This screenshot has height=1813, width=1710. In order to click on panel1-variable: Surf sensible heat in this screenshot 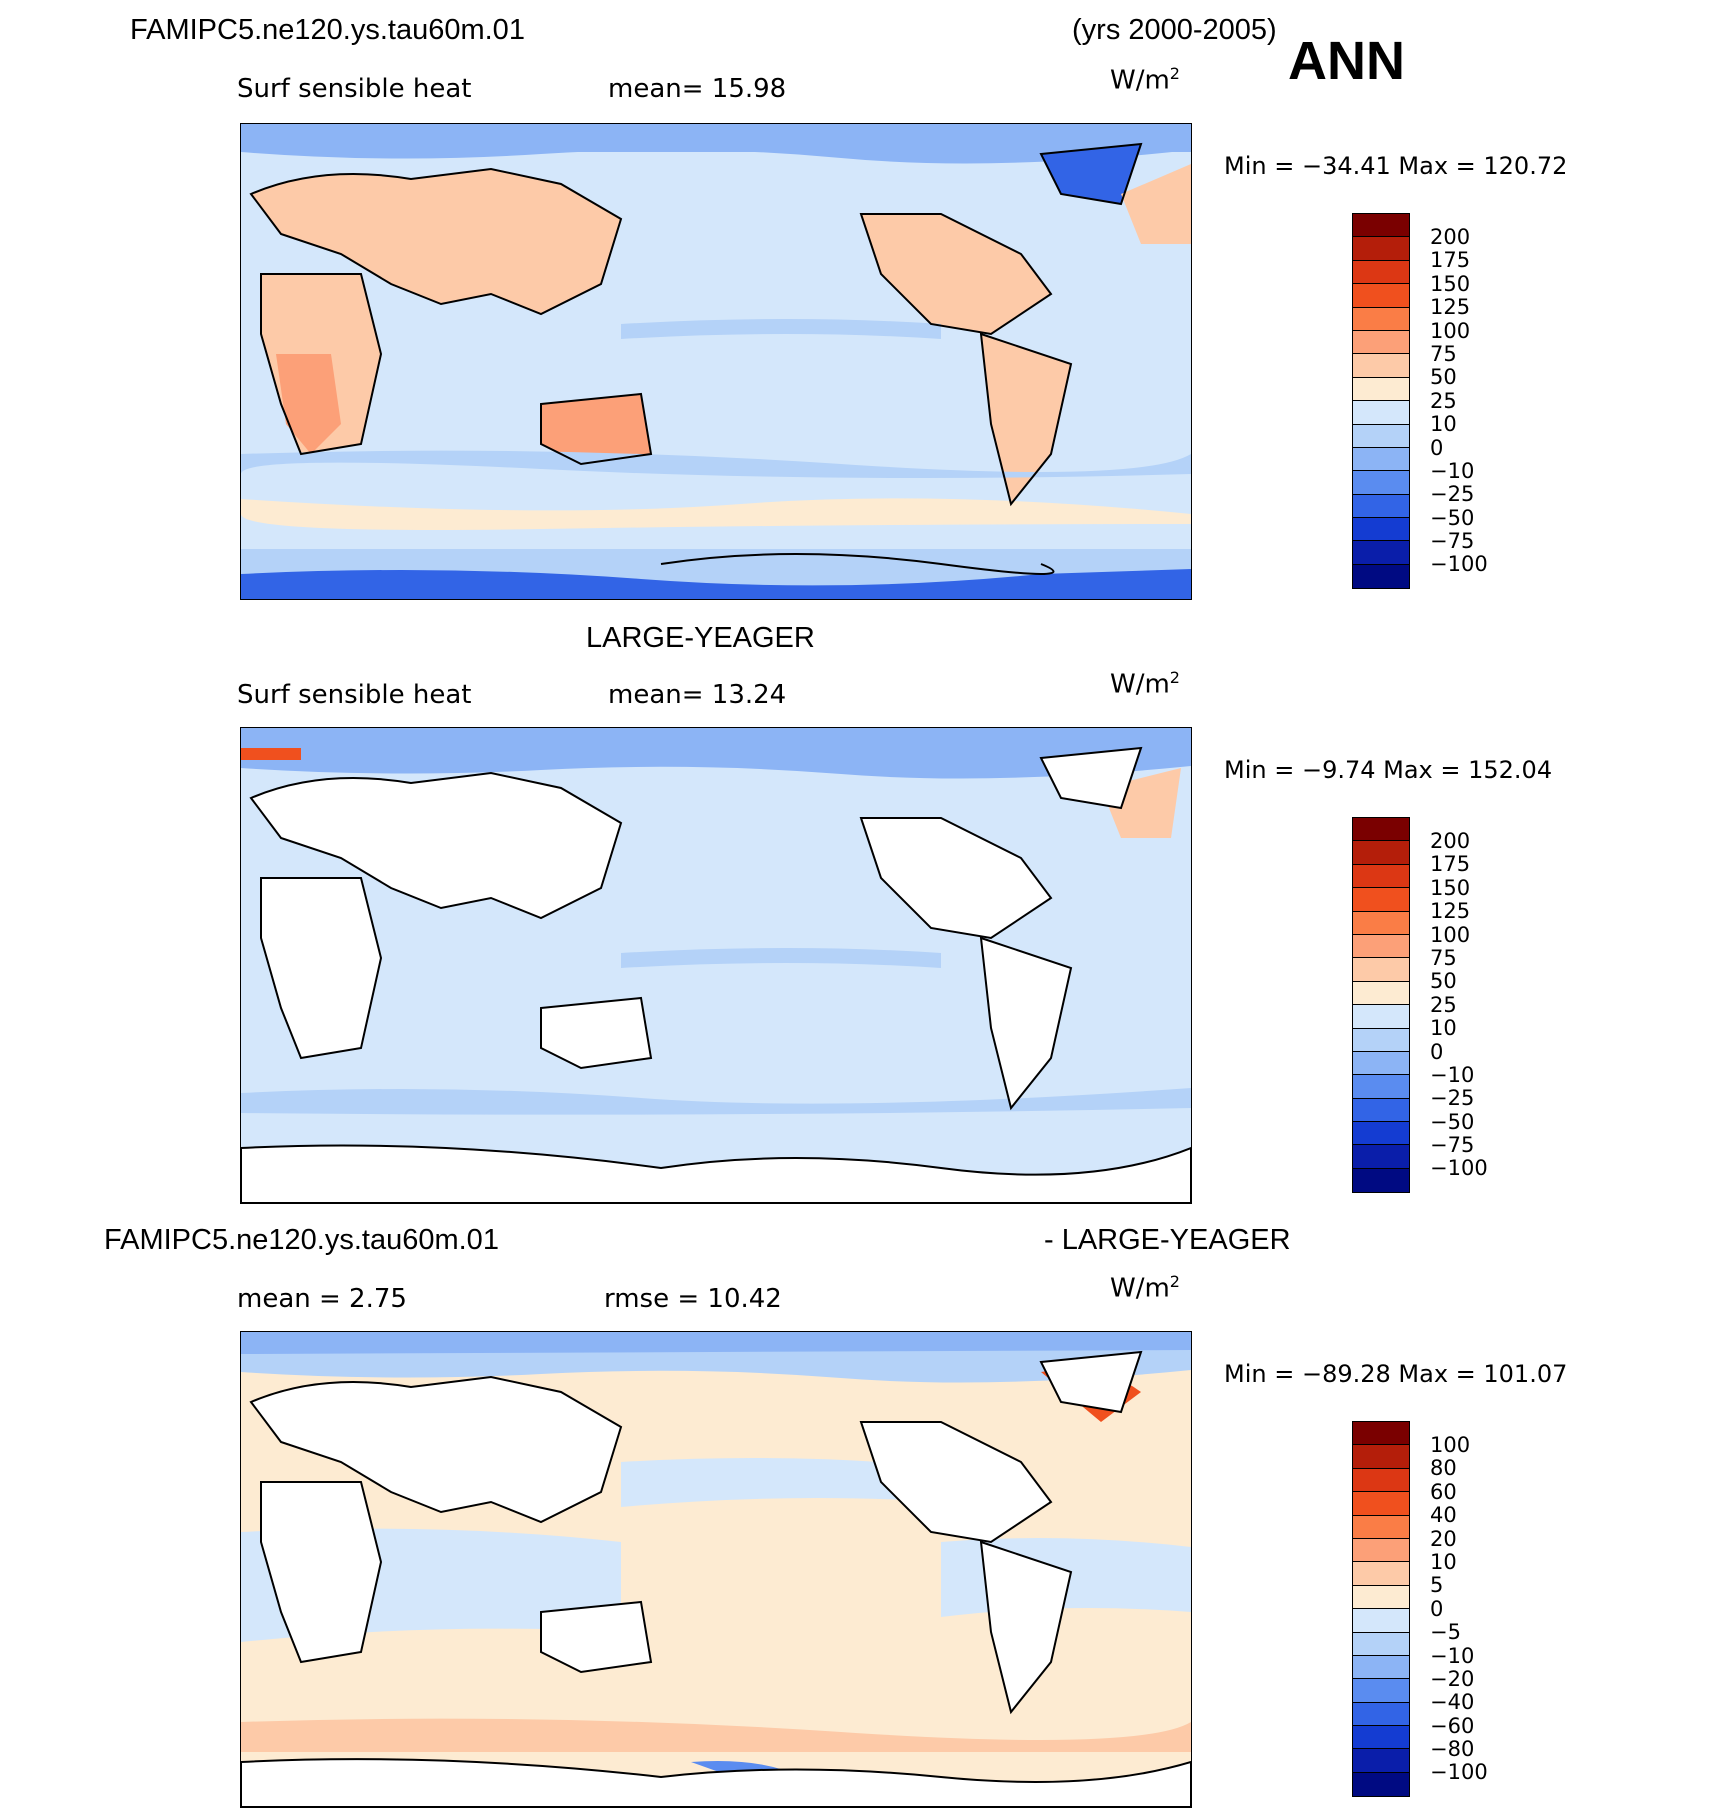, I will do `click(354, 89)`.